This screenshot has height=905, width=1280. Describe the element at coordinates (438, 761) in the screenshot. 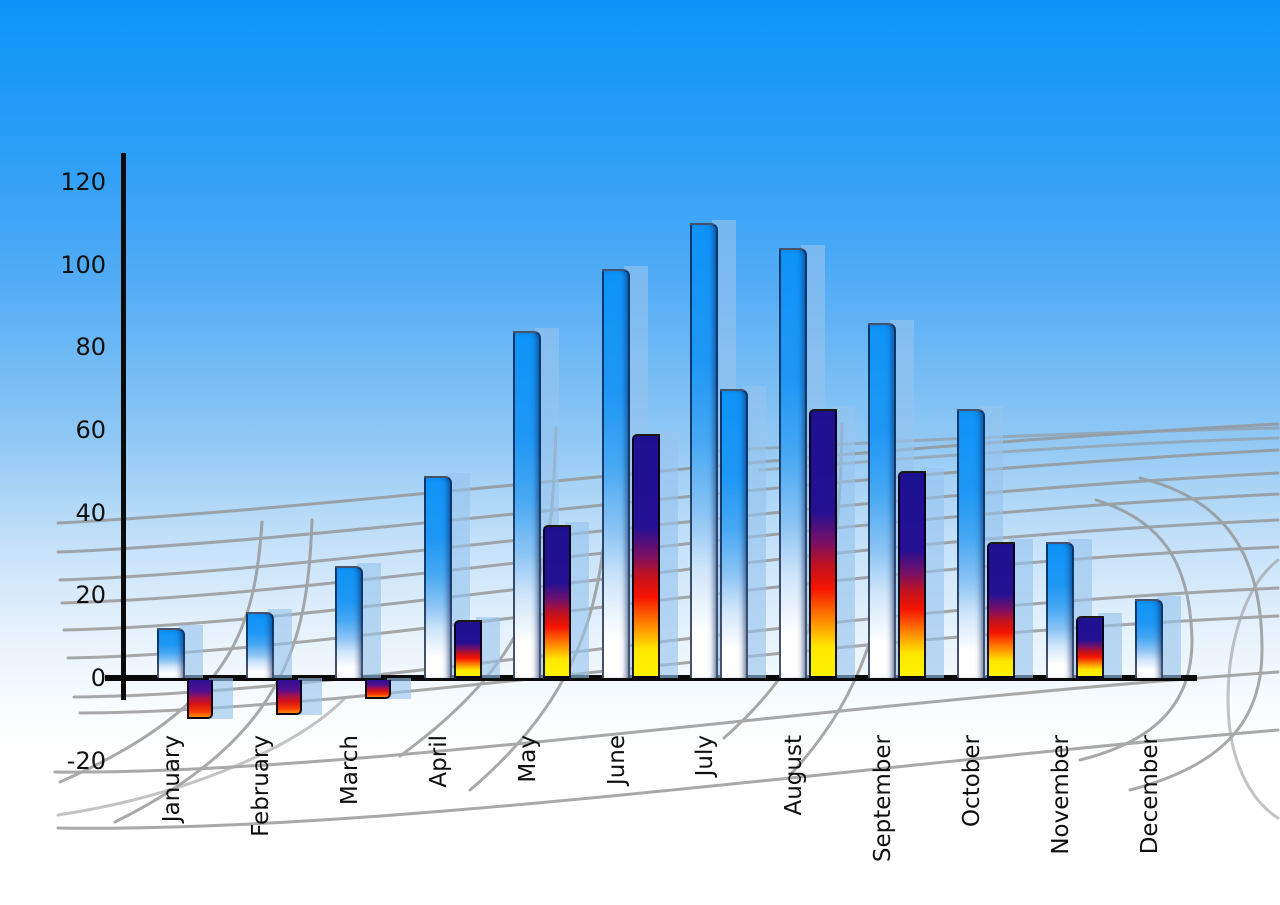

I see `month-label-april: April` at that location.